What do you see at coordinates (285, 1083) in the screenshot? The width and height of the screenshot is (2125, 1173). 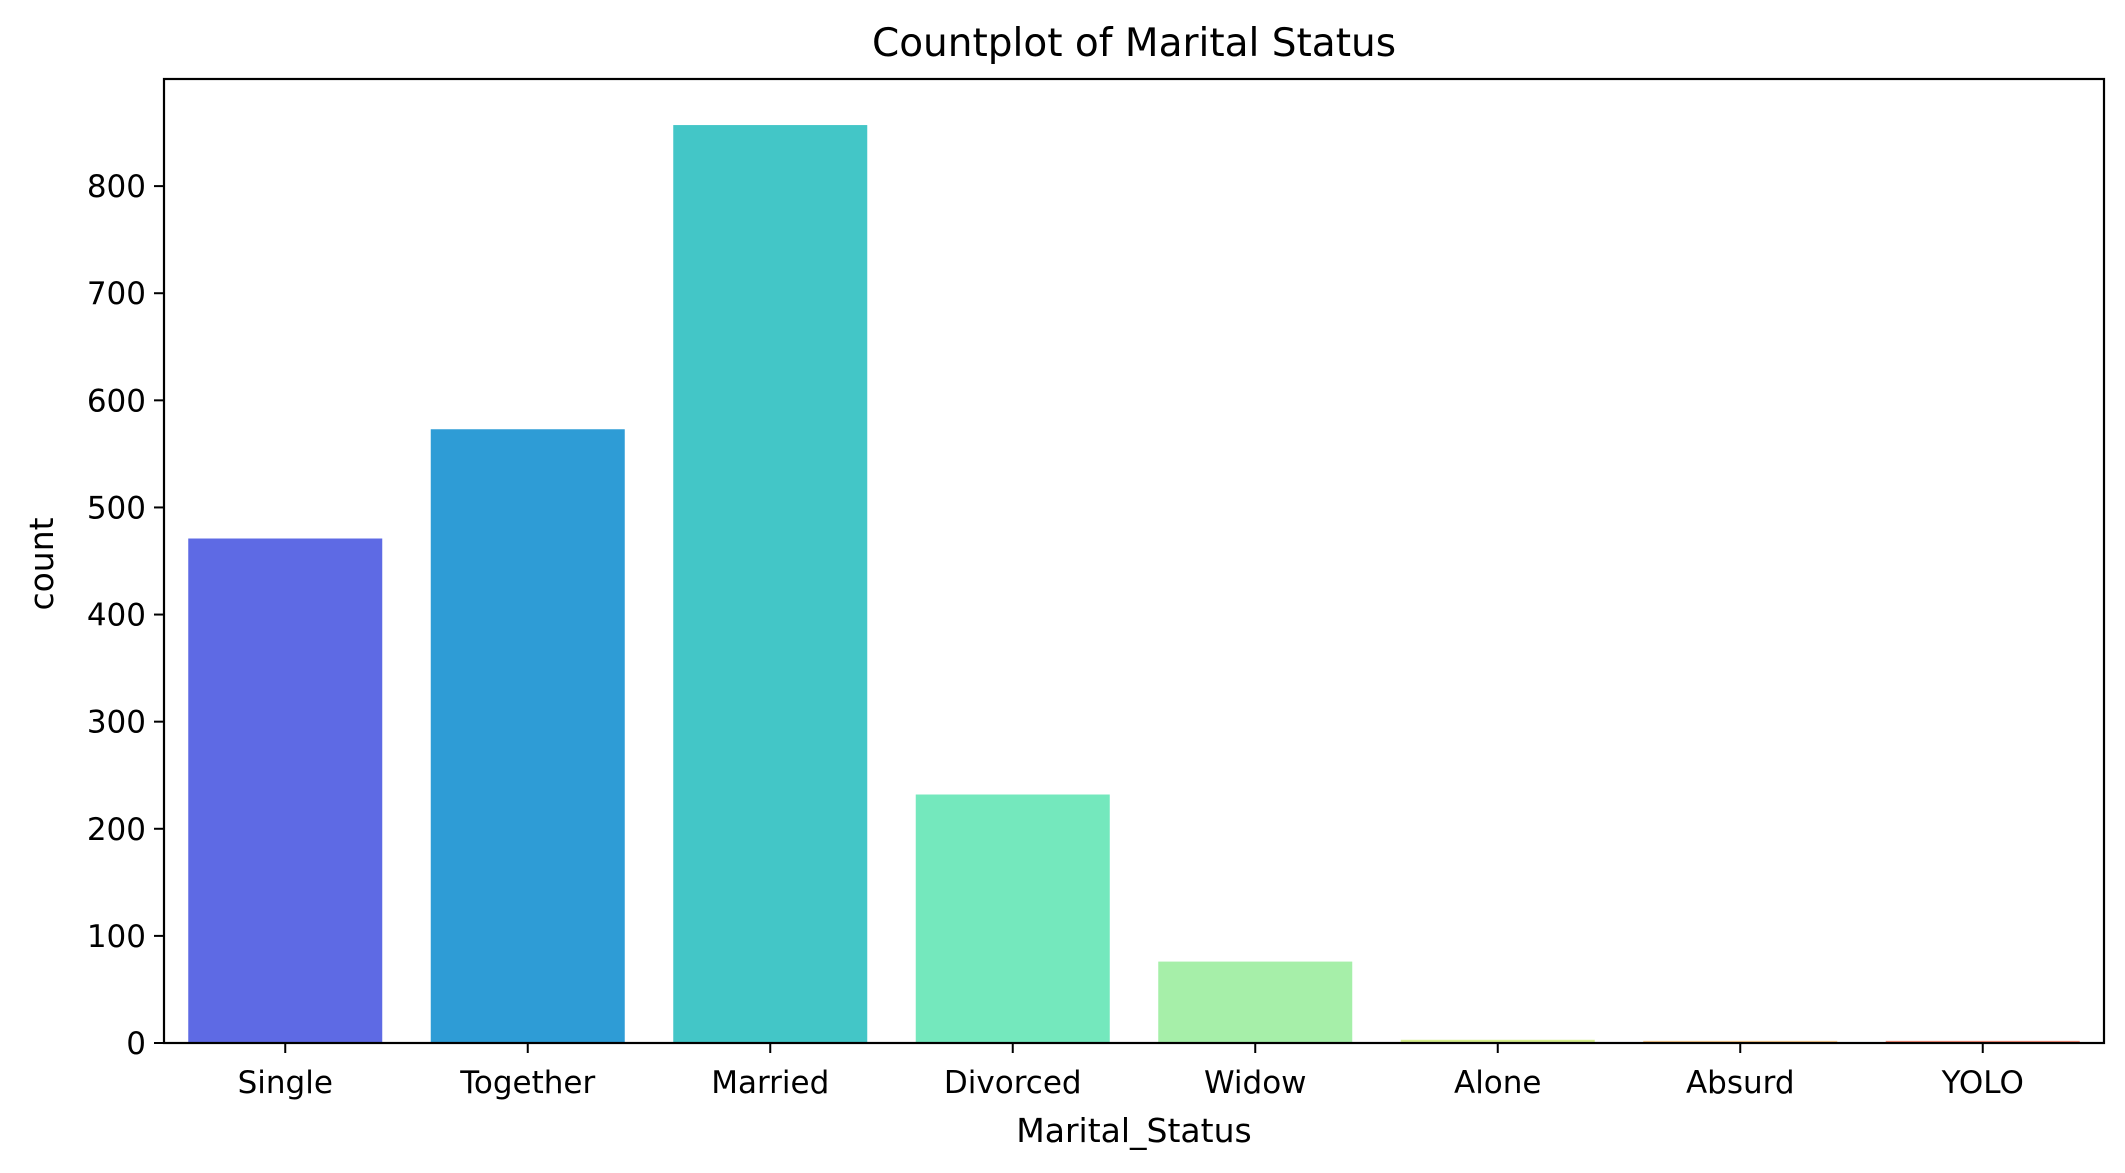 I see `x-tick-label: Single` at bounding box center [285, 1083].